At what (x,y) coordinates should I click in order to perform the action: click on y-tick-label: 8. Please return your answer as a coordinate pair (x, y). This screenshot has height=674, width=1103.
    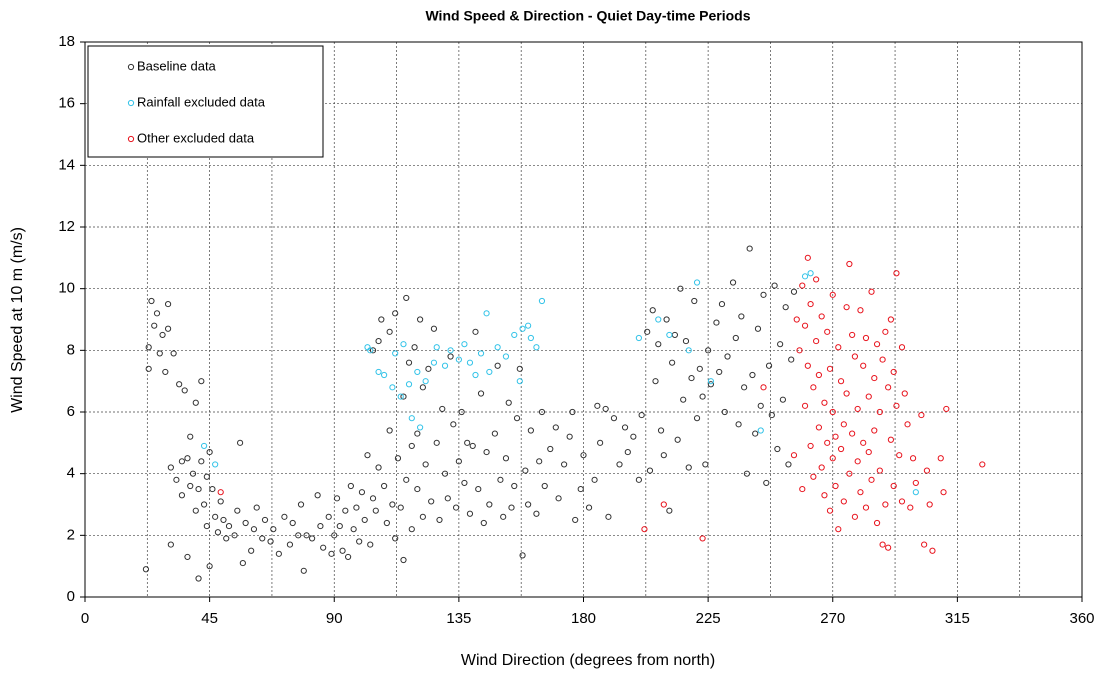
    Looking at the image, I should click on (71, 349).